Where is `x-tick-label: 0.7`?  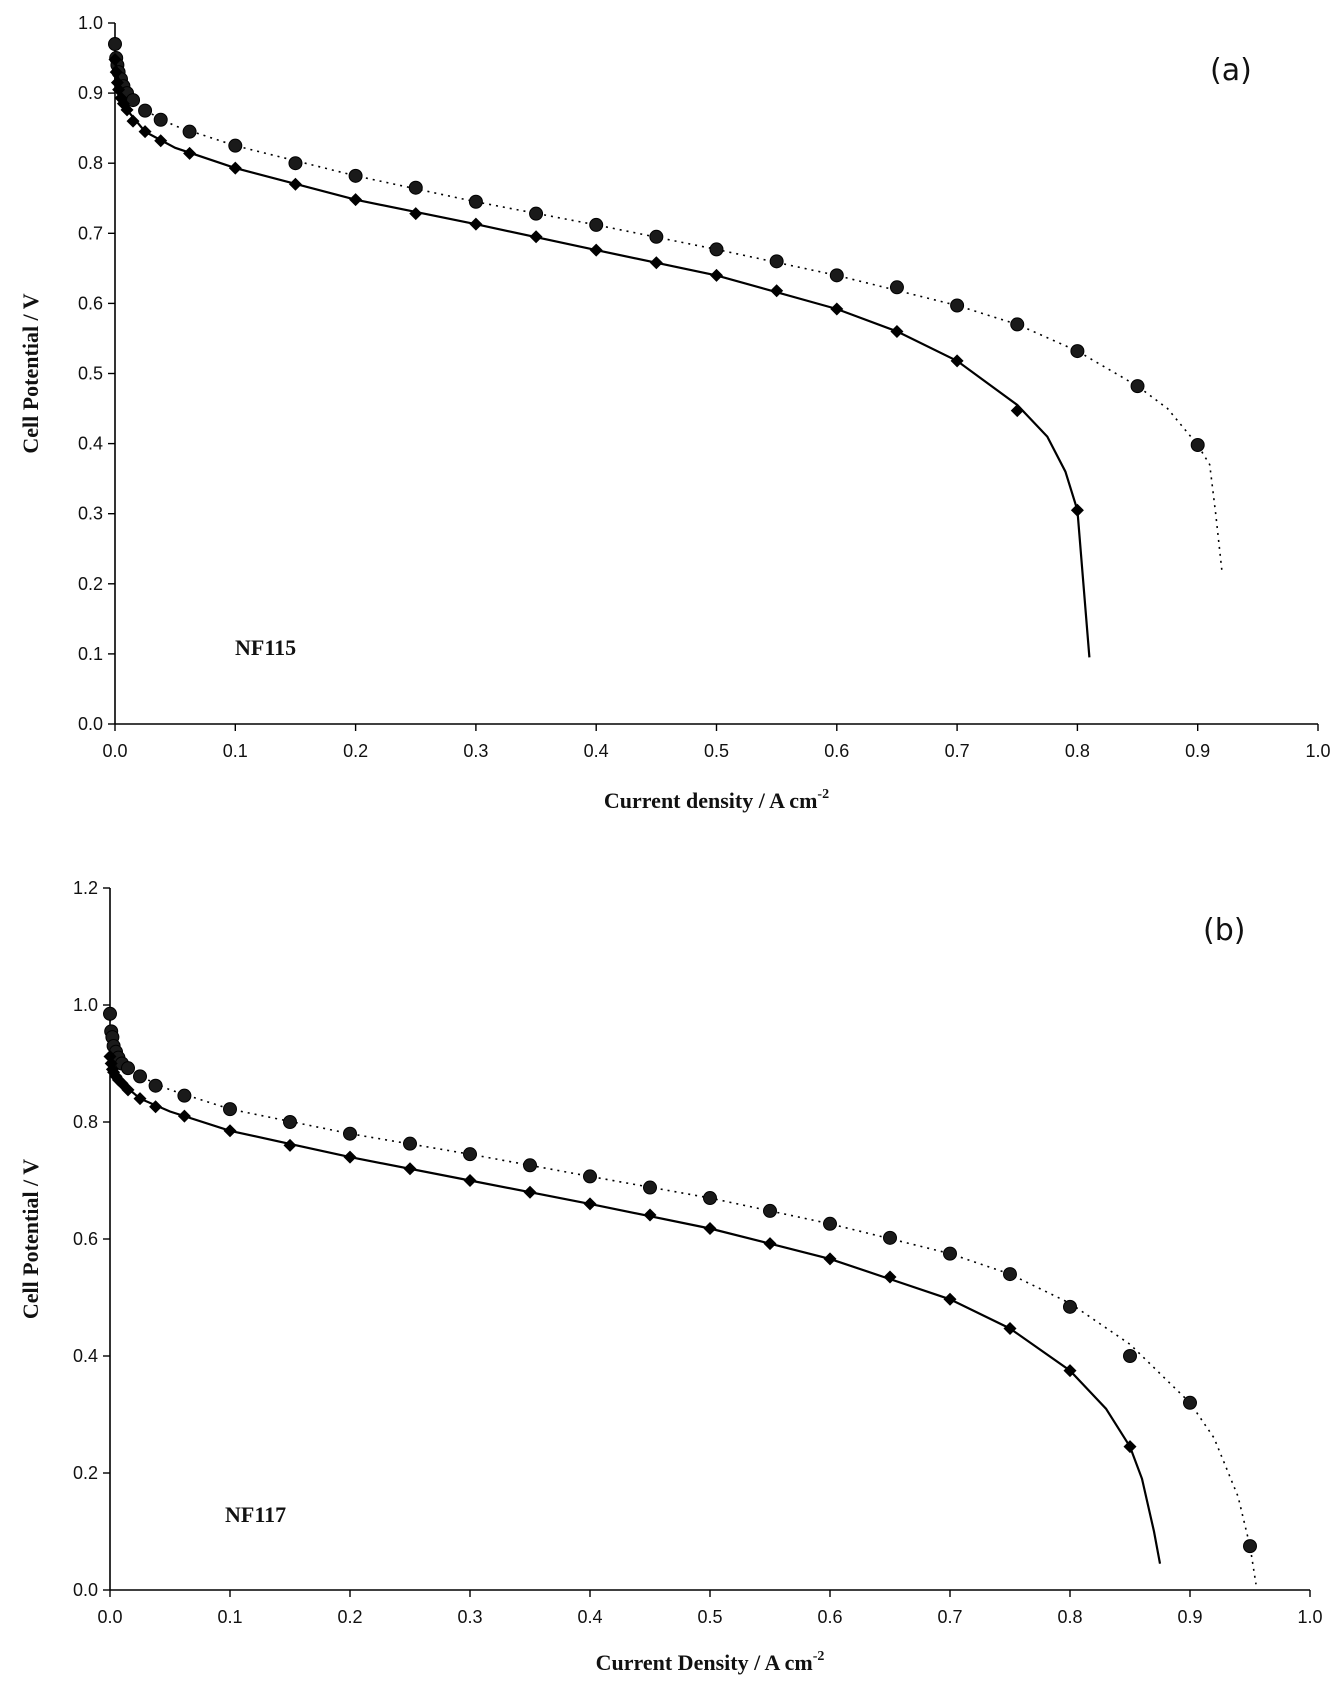 x-tick-label: 0.7 is located at coordinates (957, 751).